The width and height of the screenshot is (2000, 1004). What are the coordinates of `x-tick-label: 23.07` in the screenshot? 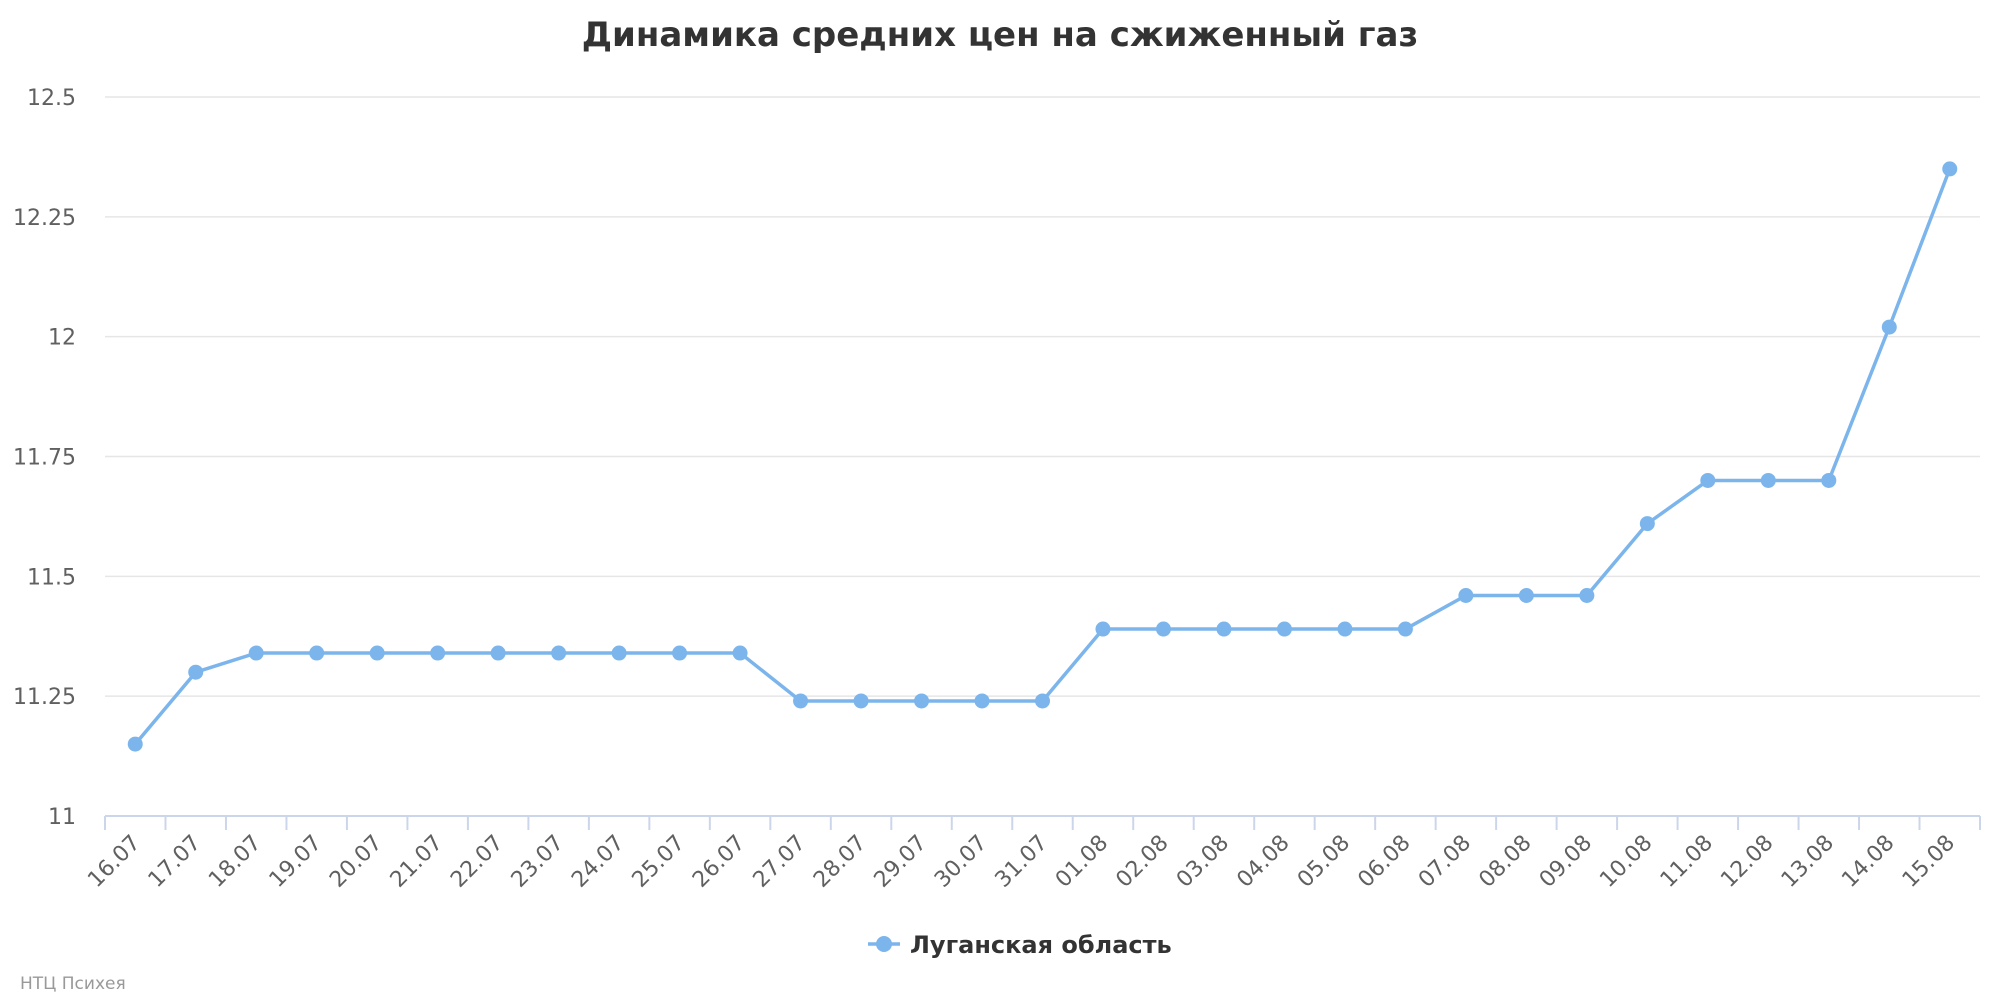 It's located at (538, 862).